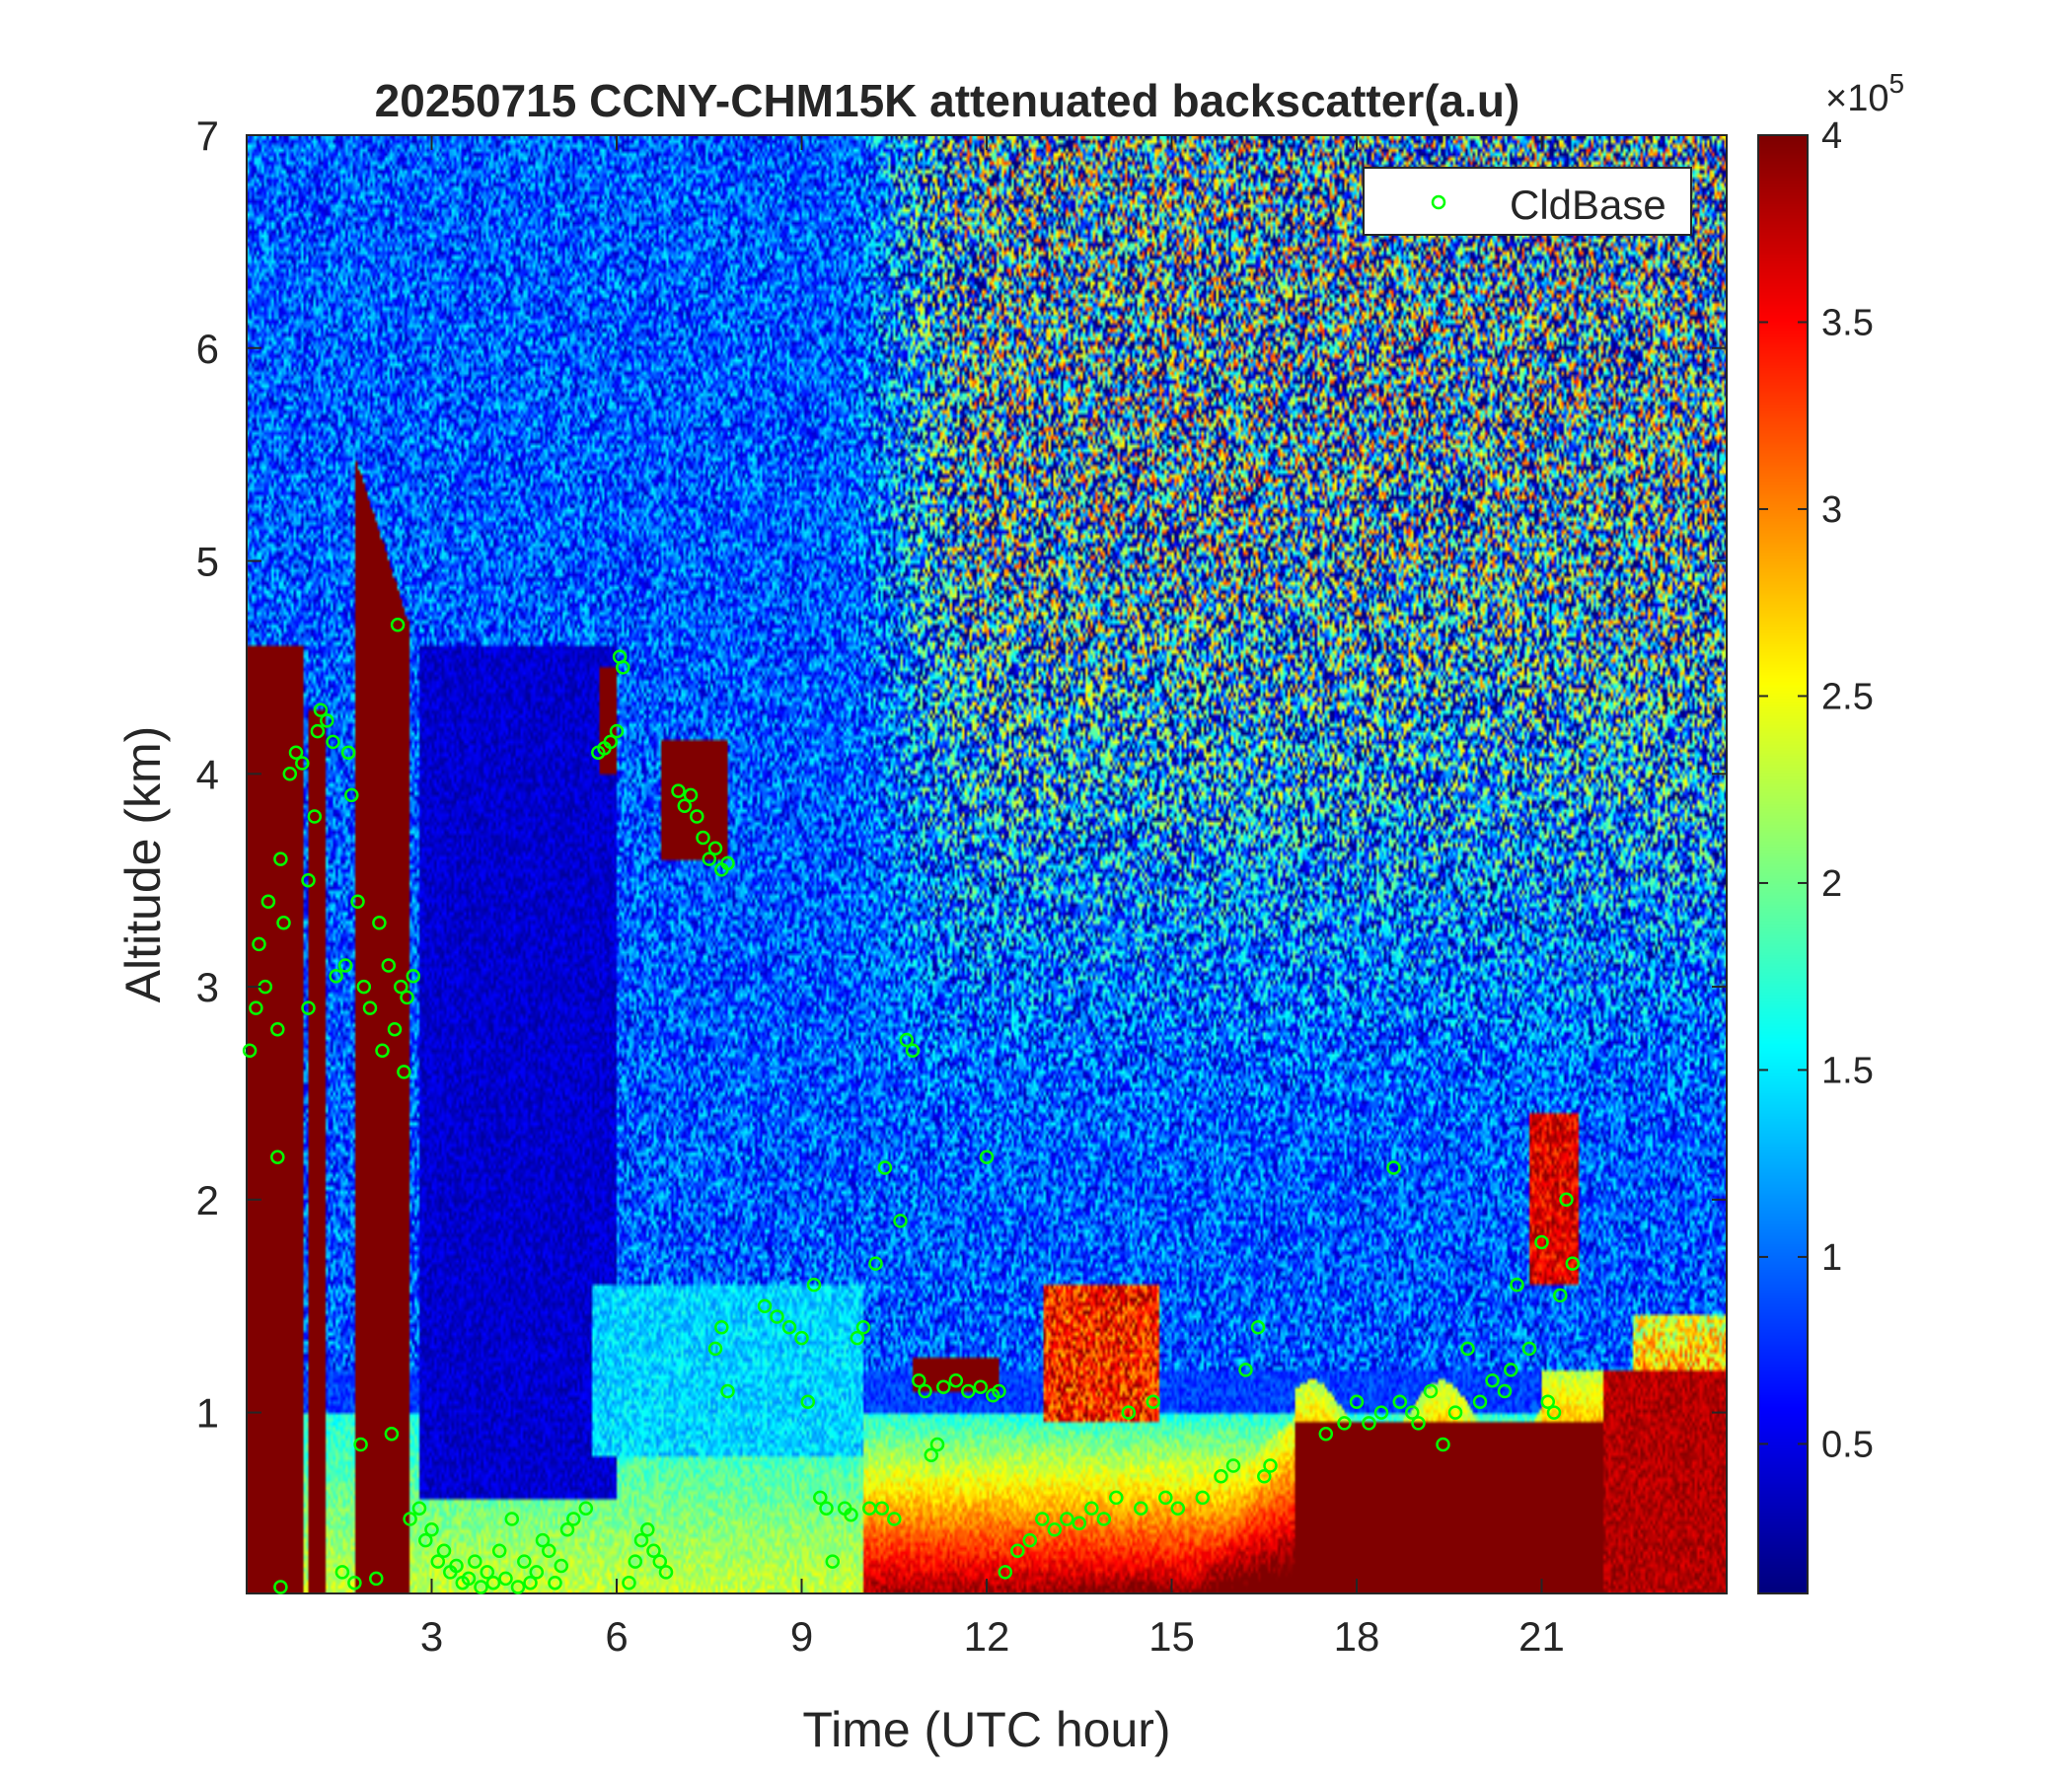 Image resolution: width=2072 pixels, height=1776 pixels. I want to click on x-tick-label: 3, so click(431, 1637).